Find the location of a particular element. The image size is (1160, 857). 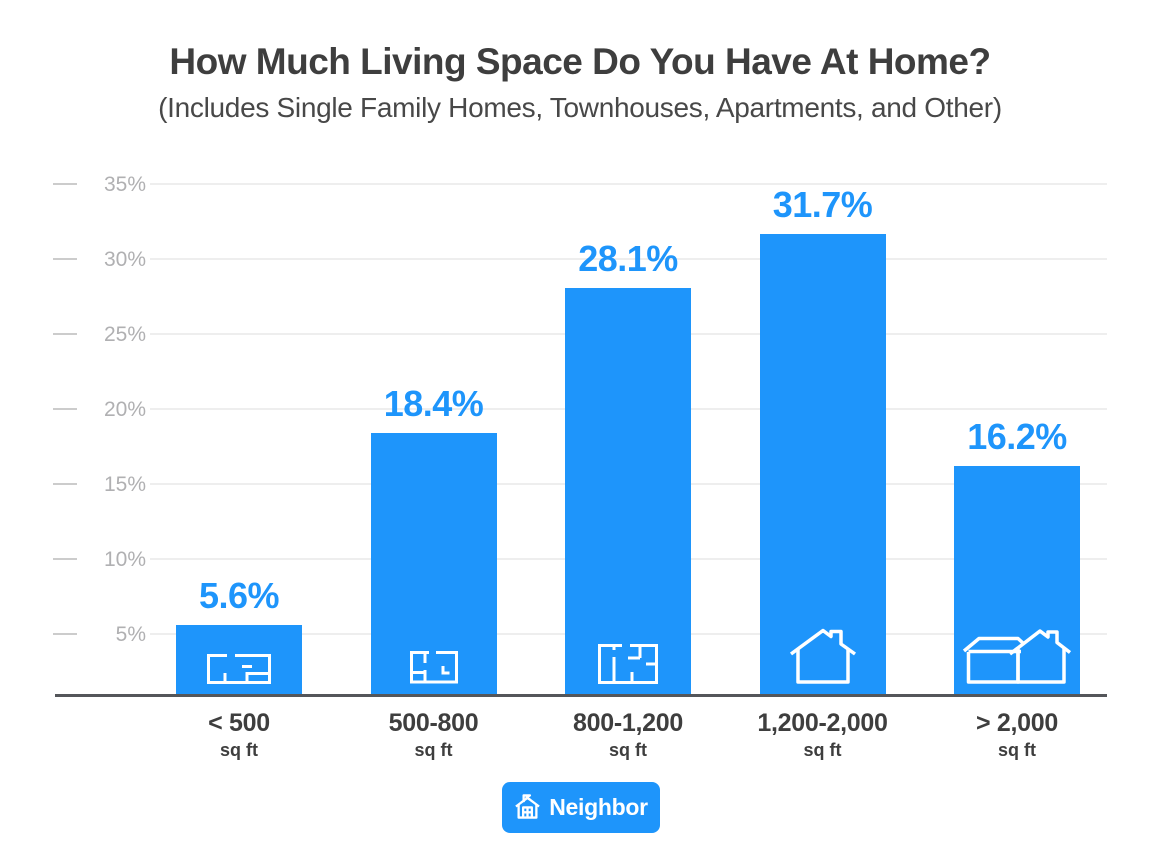

y-axis-label: 30% is located at coordinates (124, 259).